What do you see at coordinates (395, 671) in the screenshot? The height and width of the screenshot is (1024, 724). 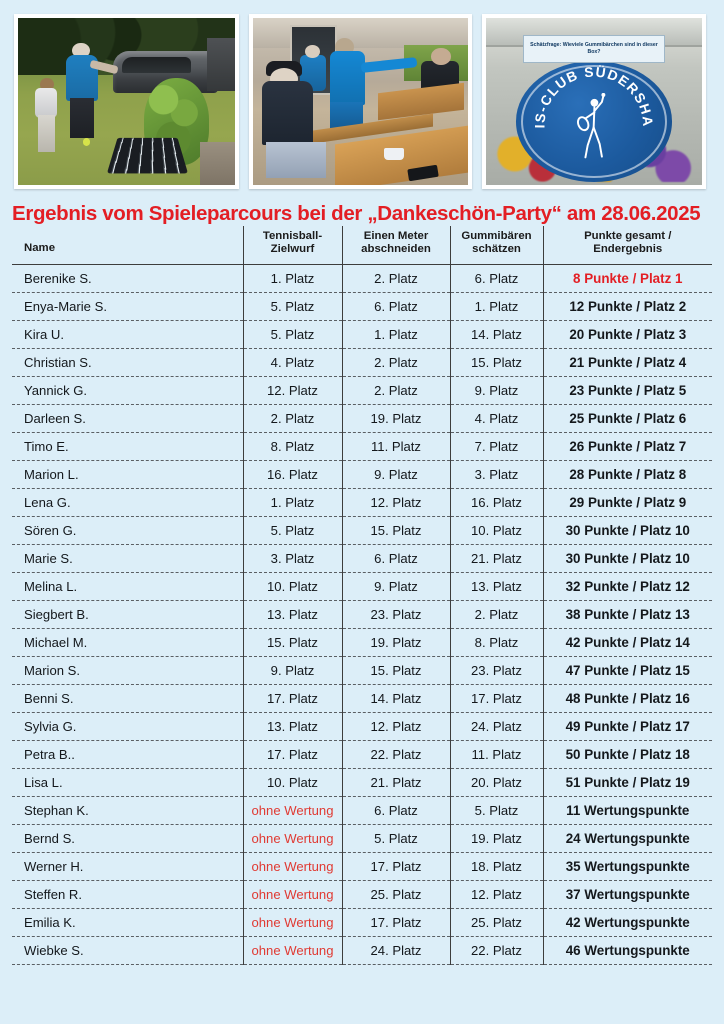 I see `cell-einen-meter-abschneiden: 15. Platz` at bounding box center [395, 671].